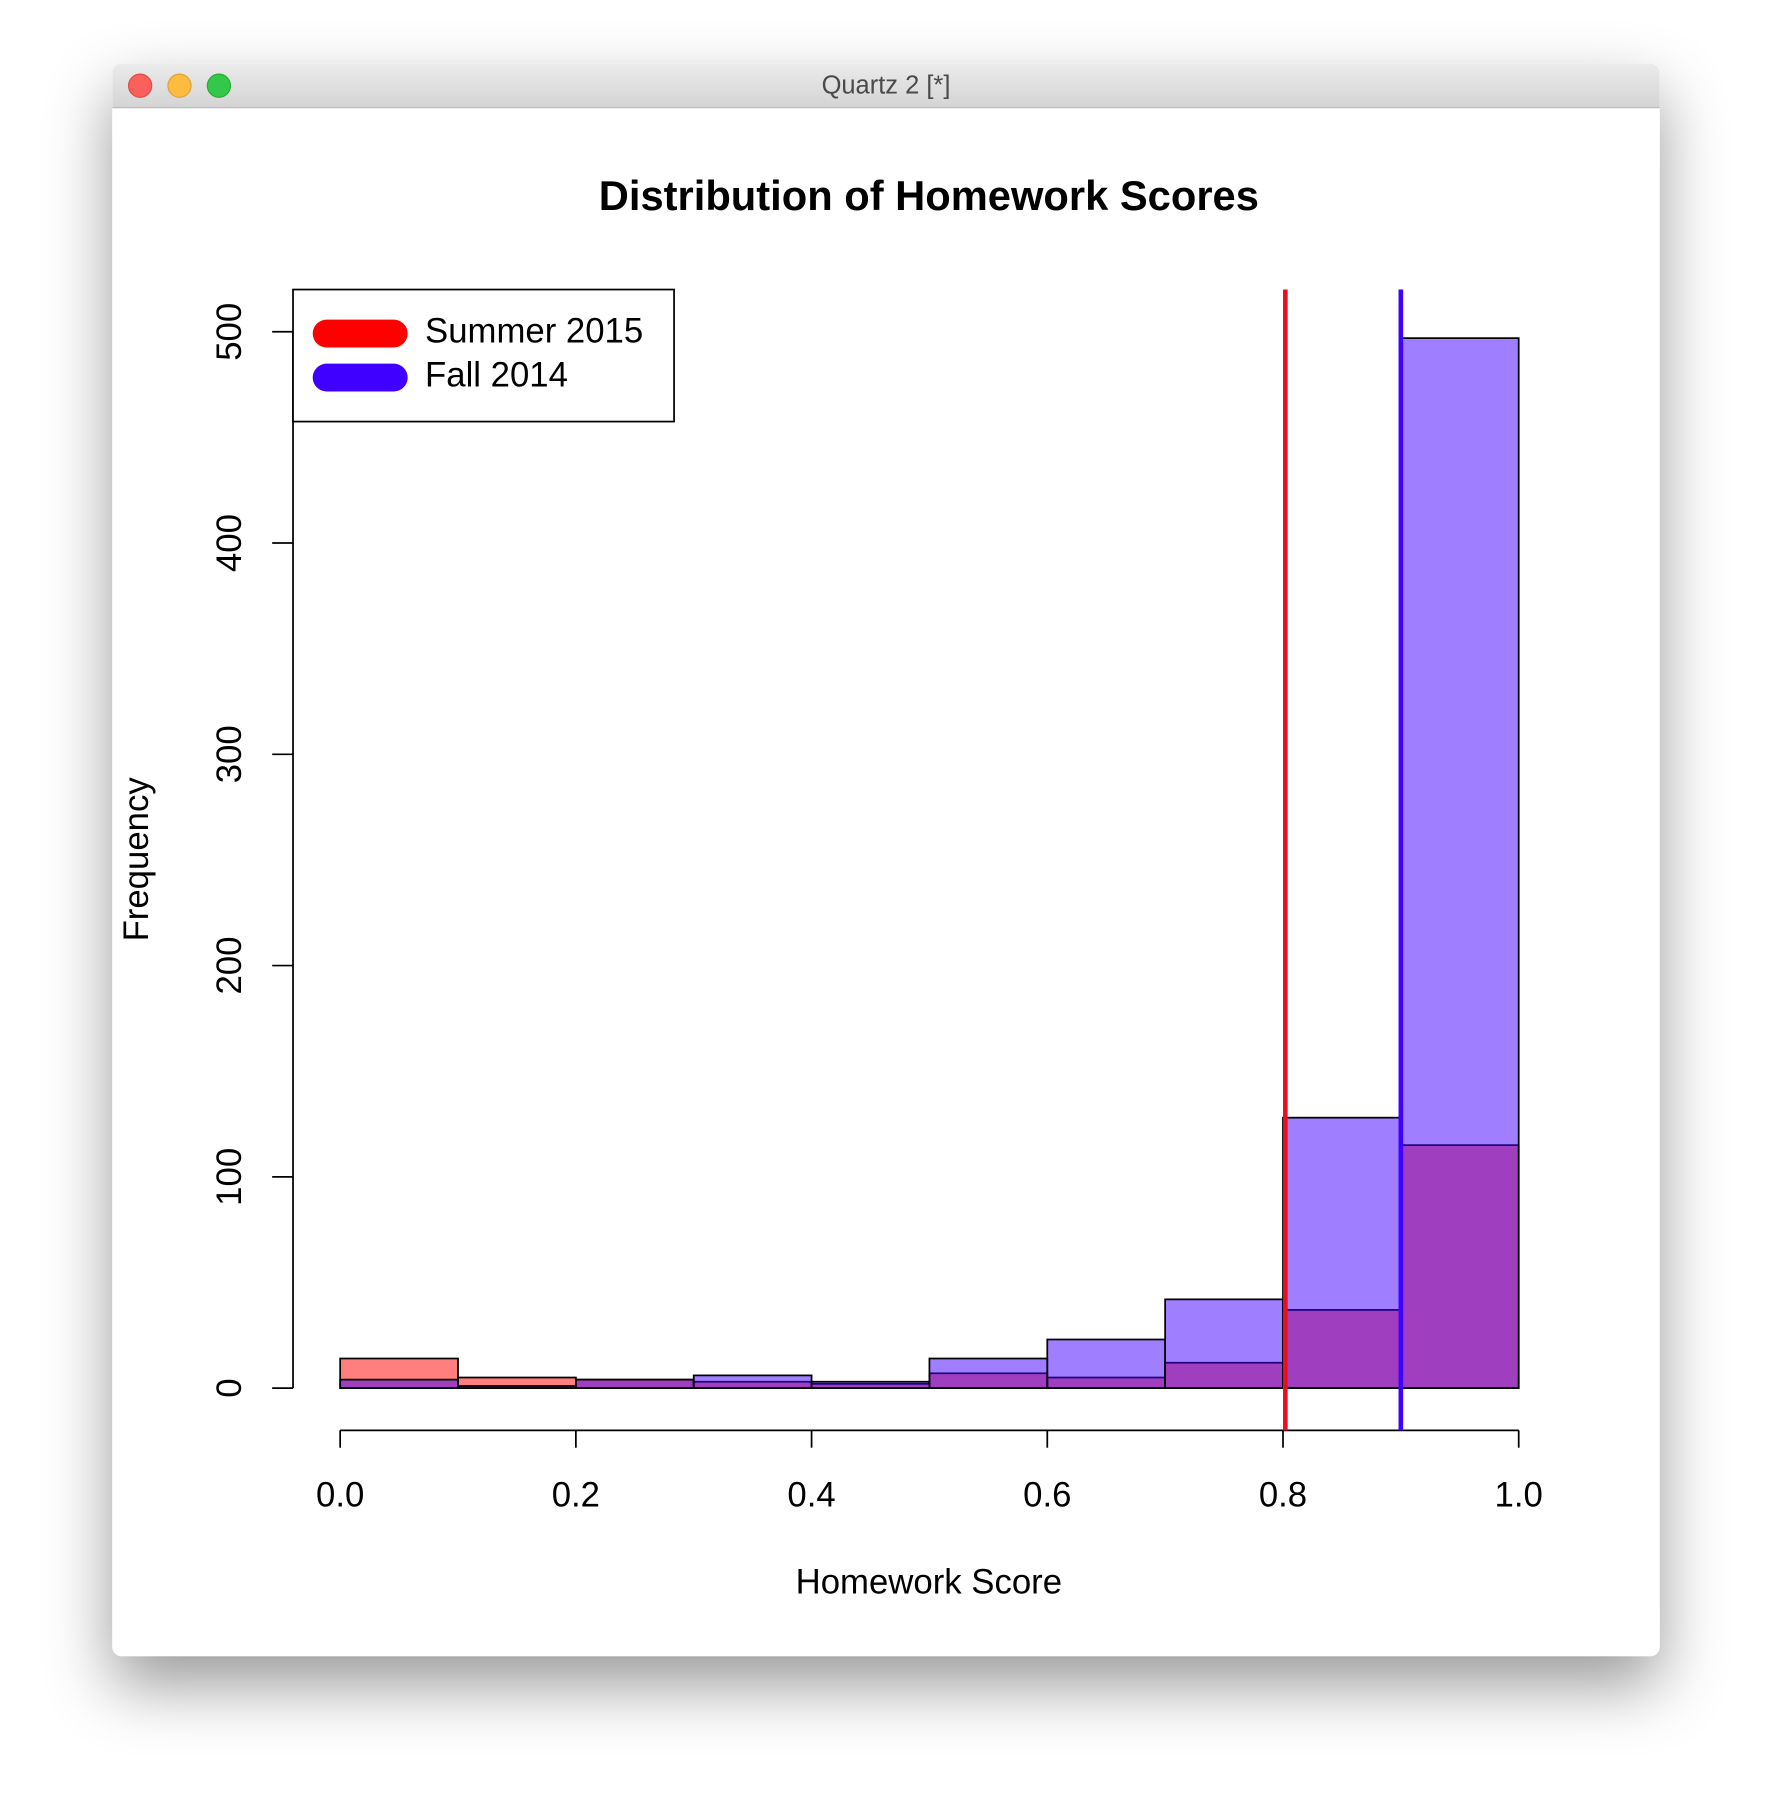 This screenshot has height=1816, width=1772. Describe the element at coordinates (1047, 1496) in the screenshot. I see `x-tick-label: 0.6` at that location.